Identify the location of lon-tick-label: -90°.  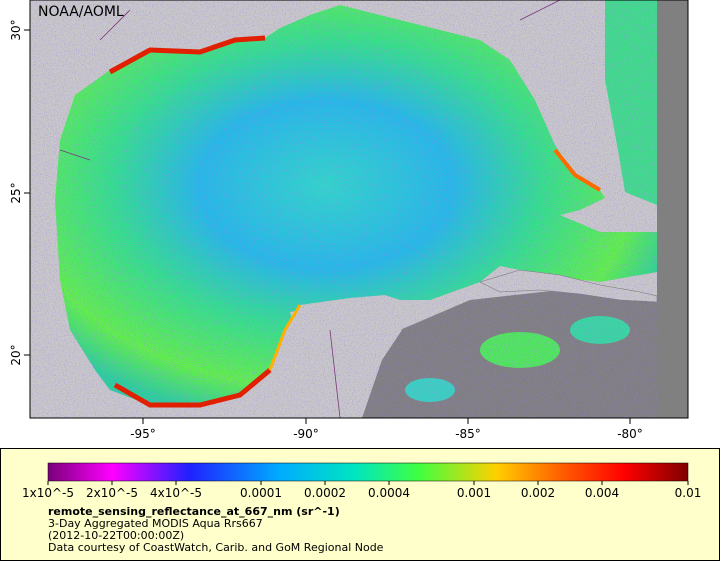
(306, 434).